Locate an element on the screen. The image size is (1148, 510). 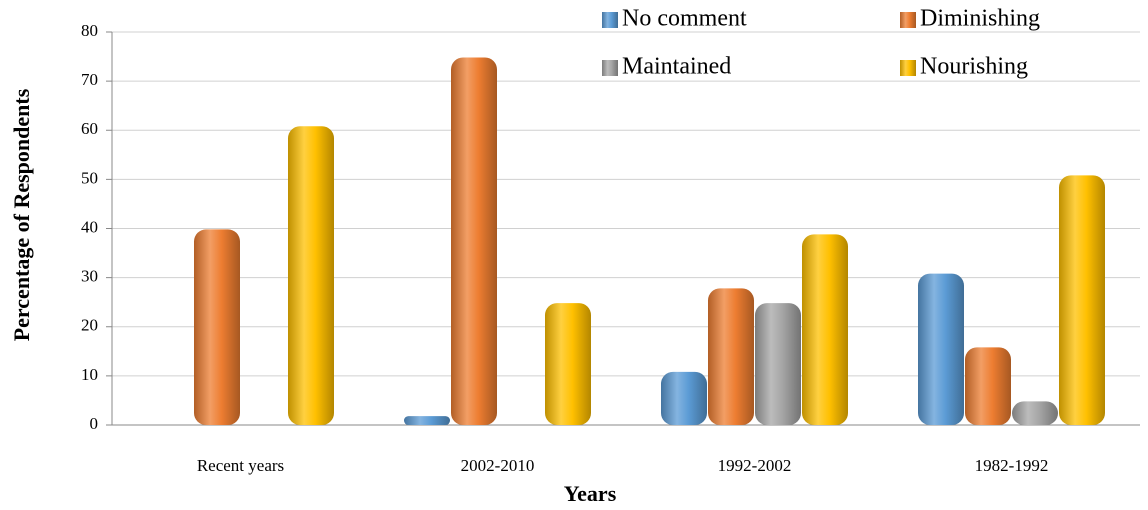
legend-label: Nourishing is located at coordinates (974, 67).